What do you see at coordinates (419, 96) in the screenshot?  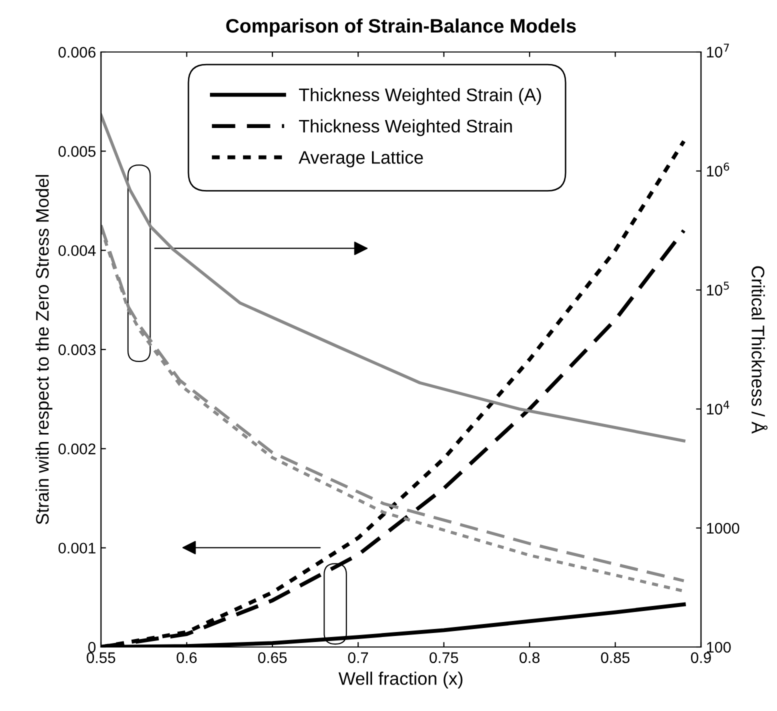 I see `legend-label: Thickness Weighted Strain (A)` at bounding box center [419, 96].